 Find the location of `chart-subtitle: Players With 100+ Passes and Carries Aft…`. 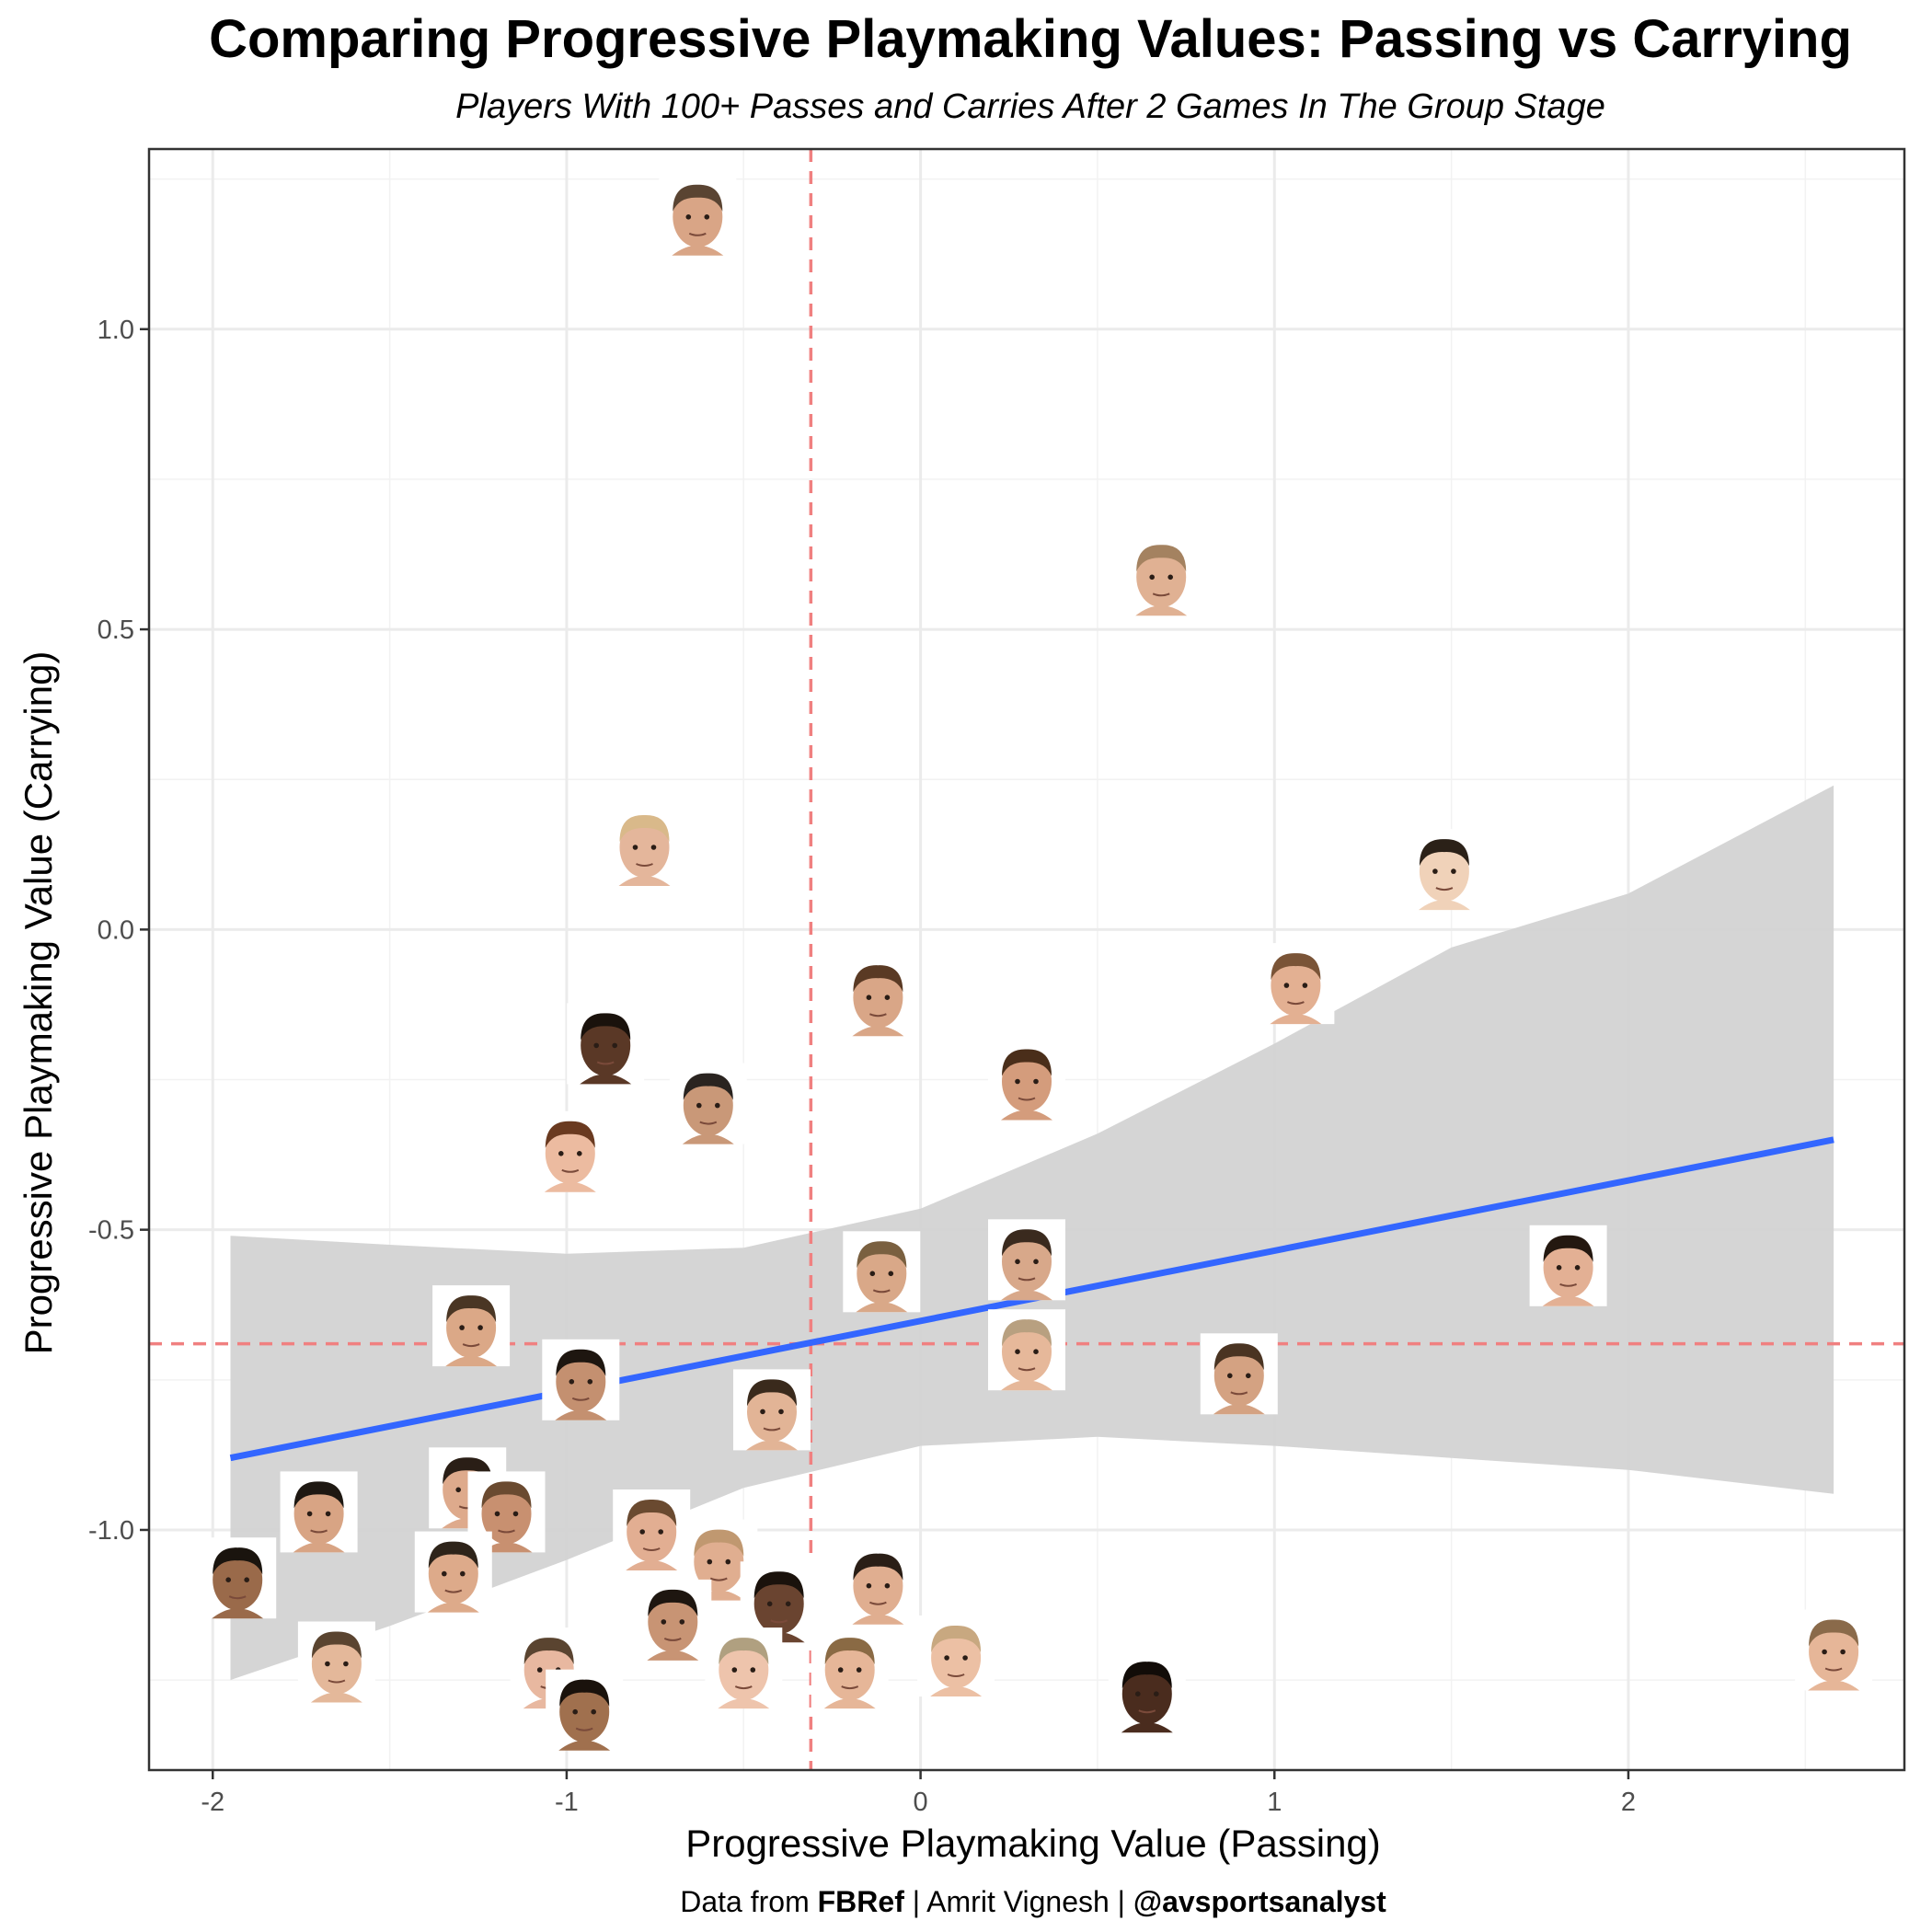

chart-subtitle: Players With 100+ Passes and Carries Aft… is located at coordinates (1030, 106).